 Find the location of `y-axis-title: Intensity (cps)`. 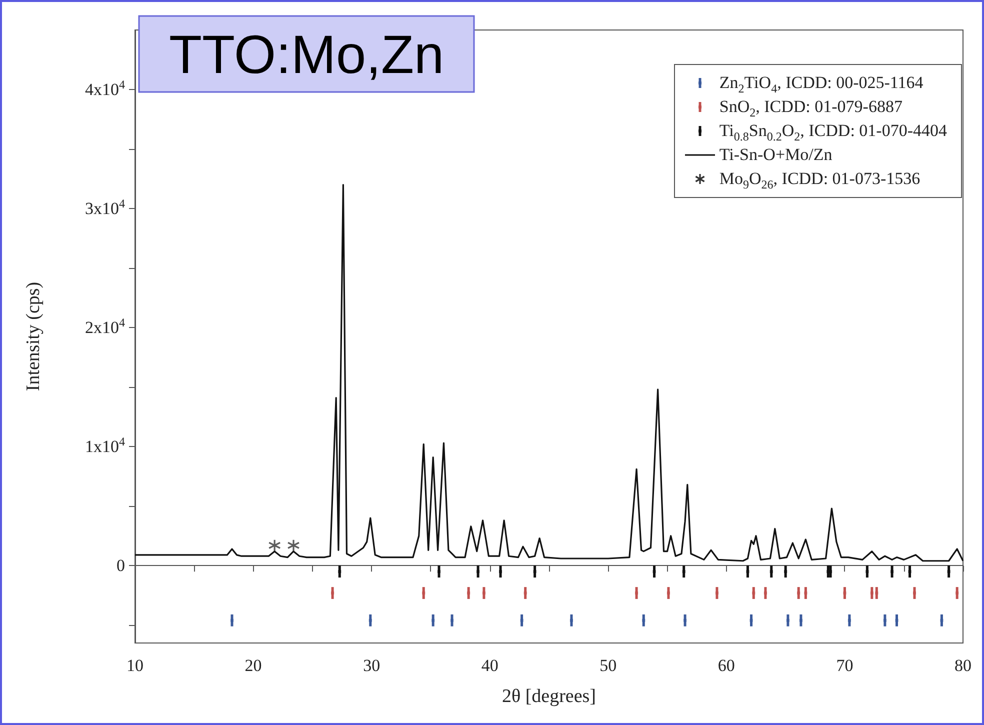

y-axis-title: Intensity (cps) is located at coordinates (33, 337).